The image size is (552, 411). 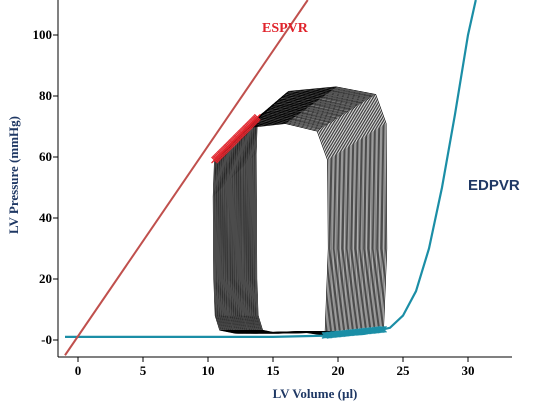 What do you see at coordinates (338, 370) in the screenshot?
I see `x-tick-label: 20` at bounding box center [338, 370].